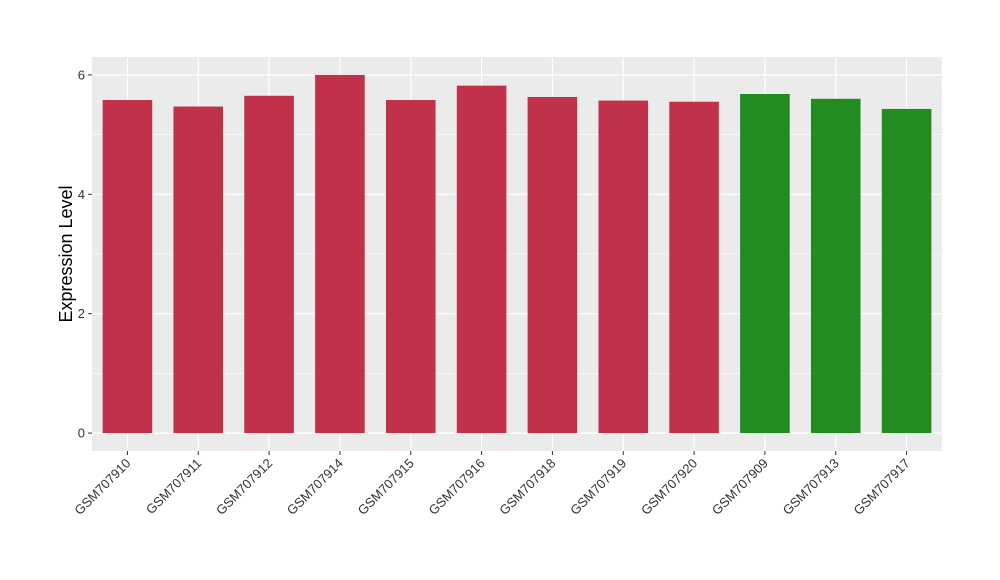 This screenshot has width=1000, height=580. I want to click on x-tick-label: GSM707911, so click(174, 487).